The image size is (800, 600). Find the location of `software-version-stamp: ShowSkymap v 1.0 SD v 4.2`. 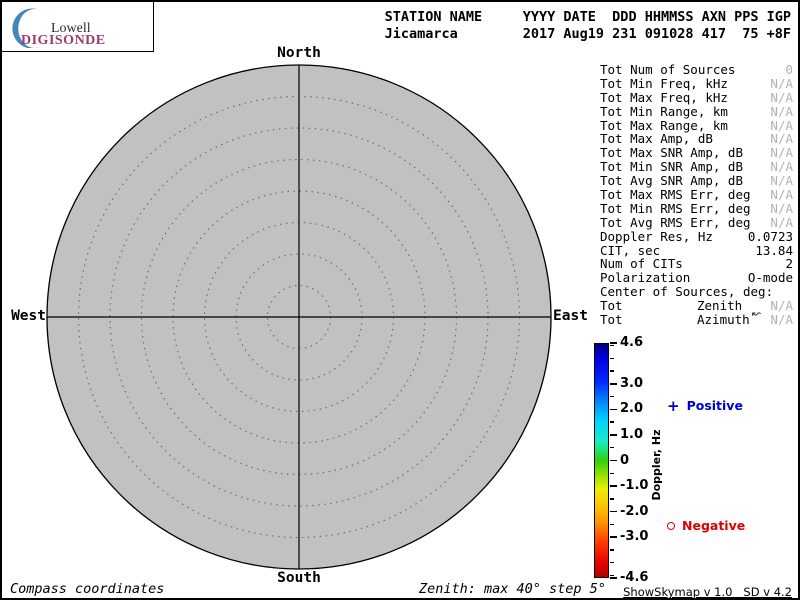

software-version-stamp: ShowSkymap v 1.0 SD v 4.2 is located at coordinates (707, 592).